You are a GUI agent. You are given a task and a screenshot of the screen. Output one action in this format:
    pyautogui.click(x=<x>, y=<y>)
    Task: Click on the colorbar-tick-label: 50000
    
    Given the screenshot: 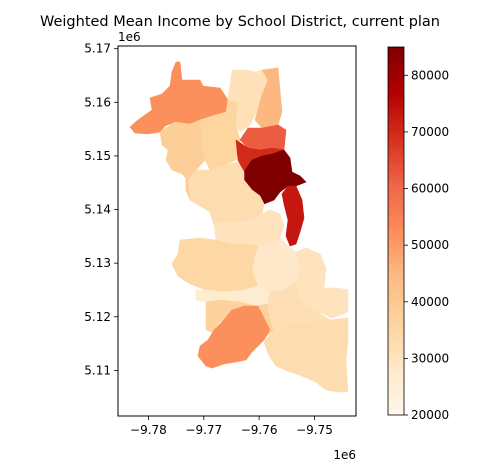 What is the action you would take?
    pyautogui.click(x=430, y=245)
    